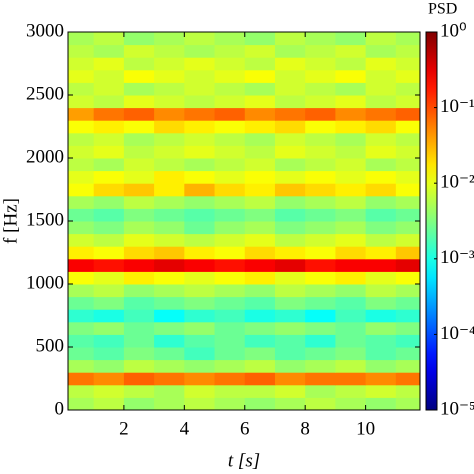 The width and height of the screenshot is (474, 474). I want to click on y-tick-label: 0, so click(60, 408).